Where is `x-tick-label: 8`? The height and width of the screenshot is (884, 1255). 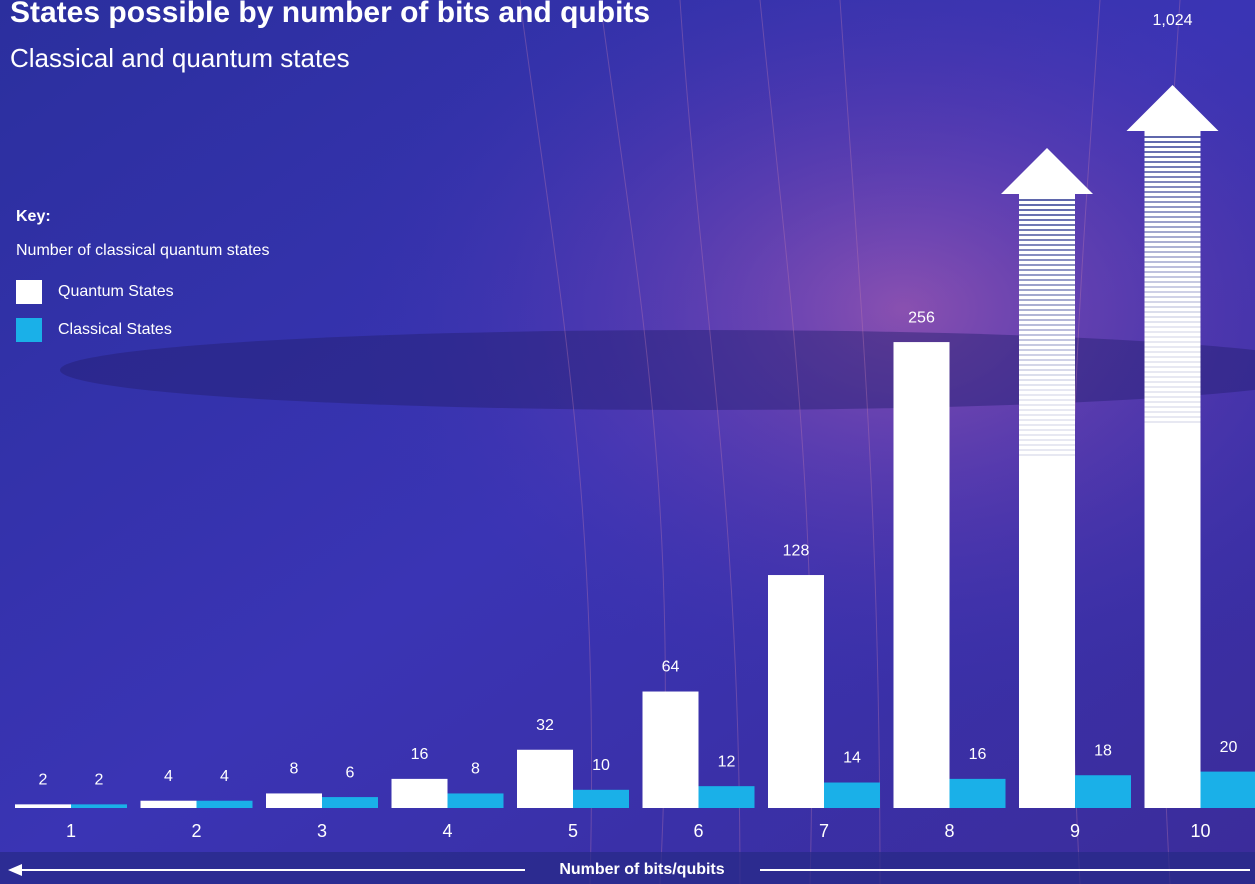
x-tick-label: 8 is located at coordinates (949, 831).